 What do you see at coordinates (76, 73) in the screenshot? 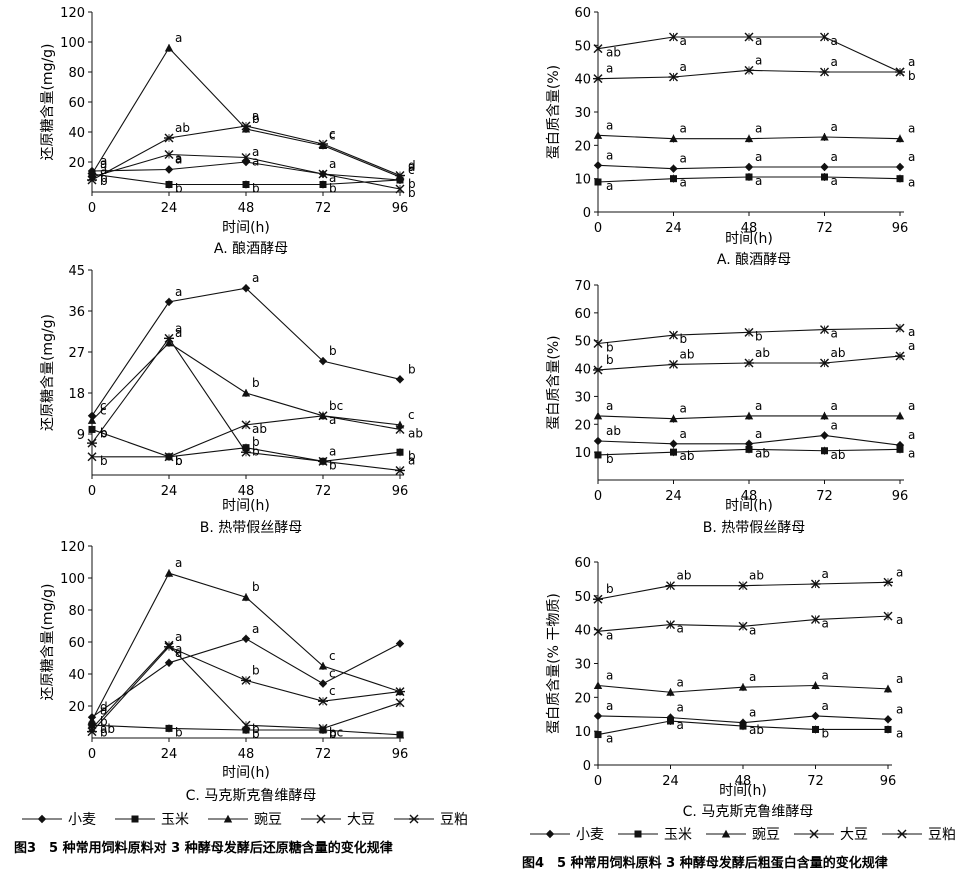
I see `y-tick-label: 80` at bounding box center [76, 73].